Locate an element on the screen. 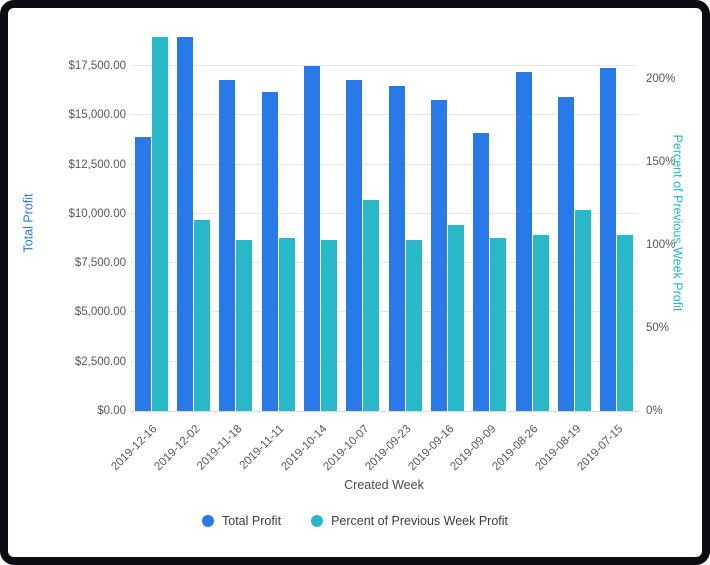 This screenshot has width=710, height=565. y-axis-left-tick-label: $5,000.00 is located at coordinates (100, 312).